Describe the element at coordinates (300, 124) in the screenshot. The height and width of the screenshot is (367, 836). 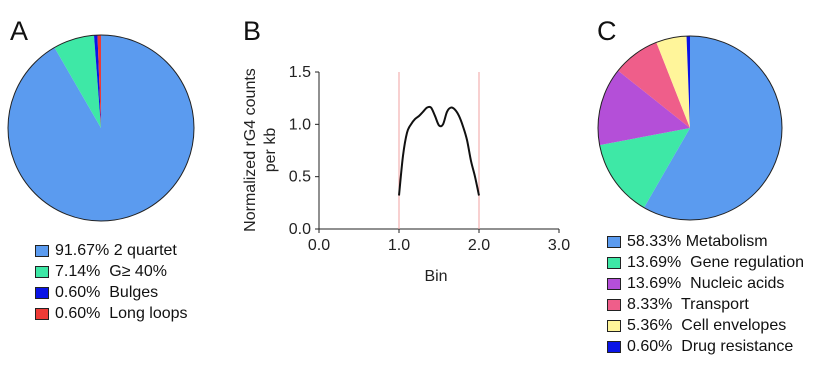
I see `y-tick-label: 1.0` at that location.